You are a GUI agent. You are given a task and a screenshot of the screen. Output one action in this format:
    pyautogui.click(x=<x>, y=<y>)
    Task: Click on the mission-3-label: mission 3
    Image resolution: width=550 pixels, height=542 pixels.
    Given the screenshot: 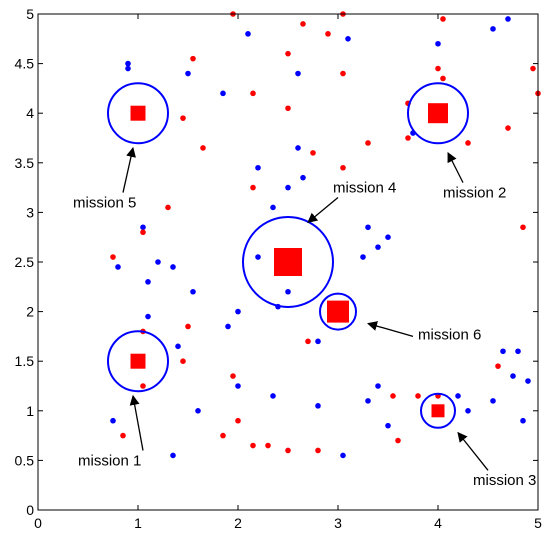 What is the action you would take?
    pyautogui.click(x=504, y=480)
    